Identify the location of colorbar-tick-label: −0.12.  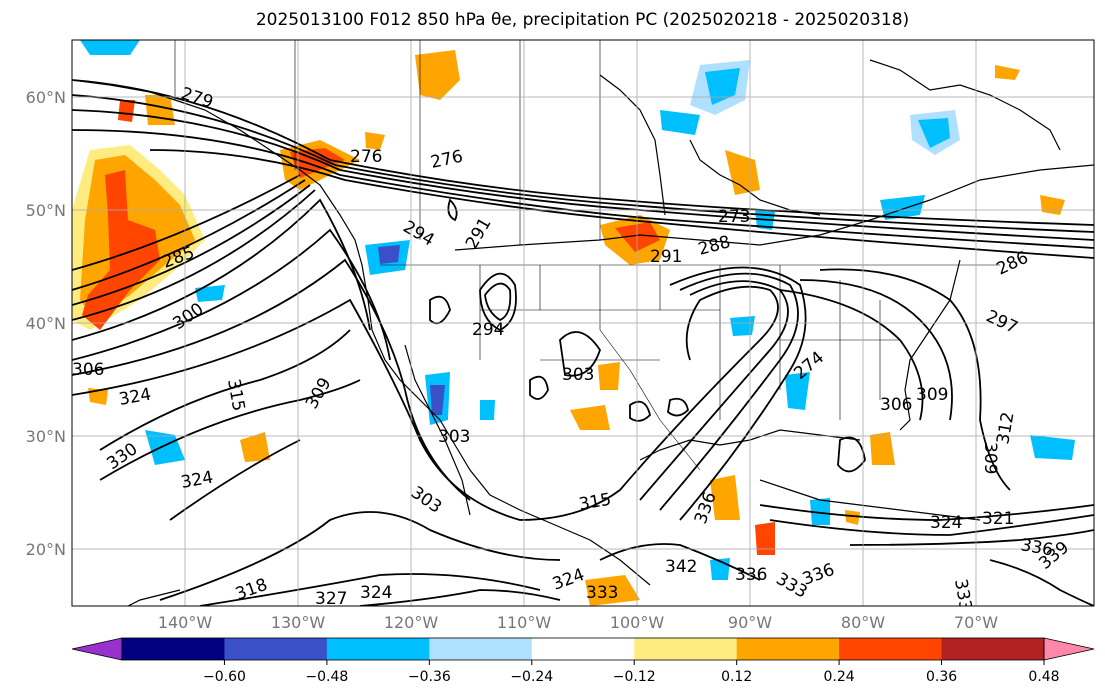
(634, 677).